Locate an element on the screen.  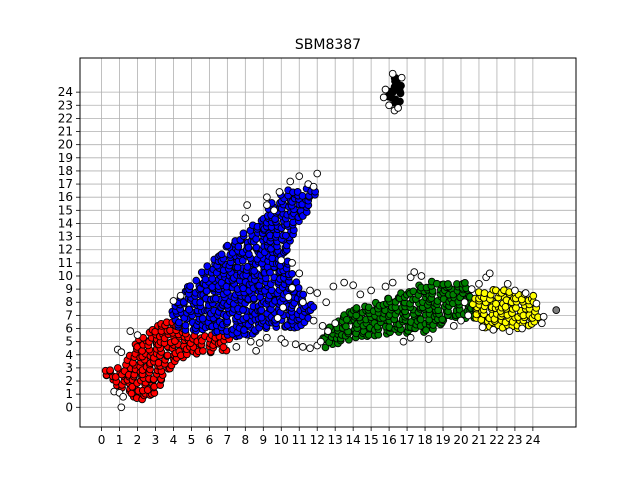
x-tick-label: 18 is located at coordinates (424, 440).